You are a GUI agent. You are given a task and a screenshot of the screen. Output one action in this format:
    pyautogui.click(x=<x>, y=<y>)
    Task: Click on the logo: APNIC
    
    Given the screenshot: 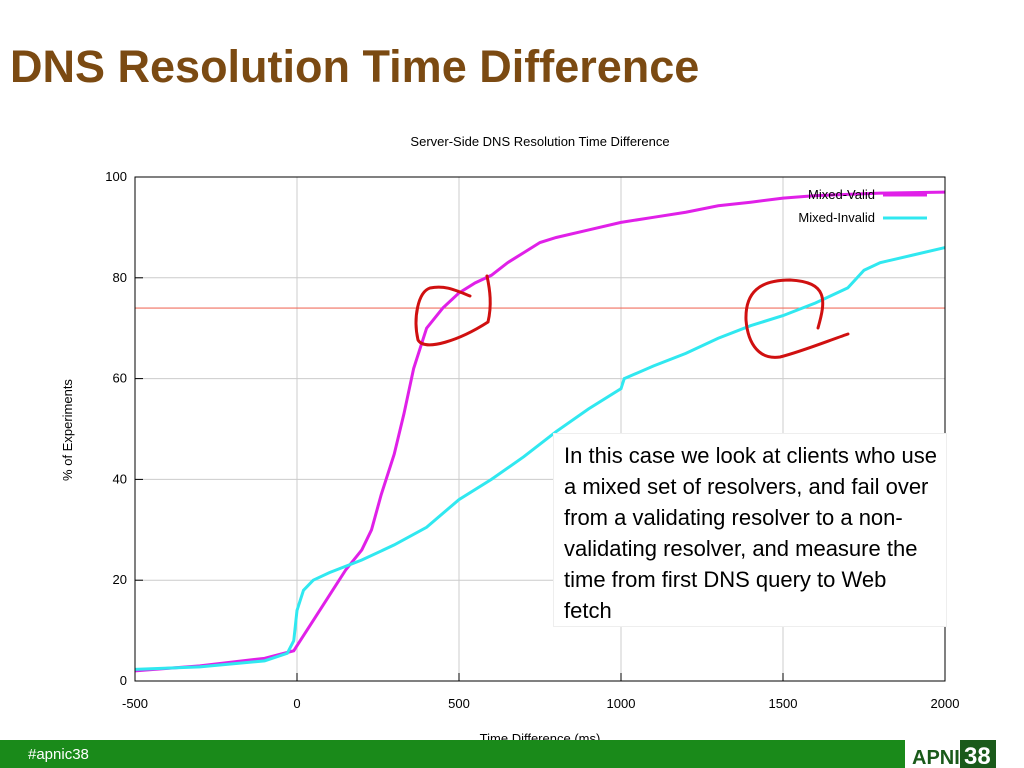 What is the action you would take?
    pyautogui.click(x=943, y=757)
    